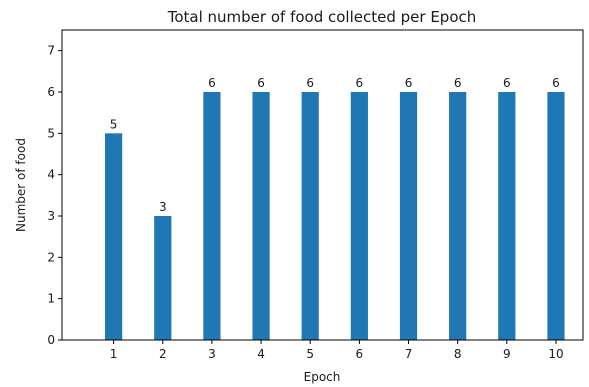 This screenshot has width=589, height=387. Describe the element at coordinates (458, 83) in the screenshot. I see `data-label-epoch-8: 6` at that location.